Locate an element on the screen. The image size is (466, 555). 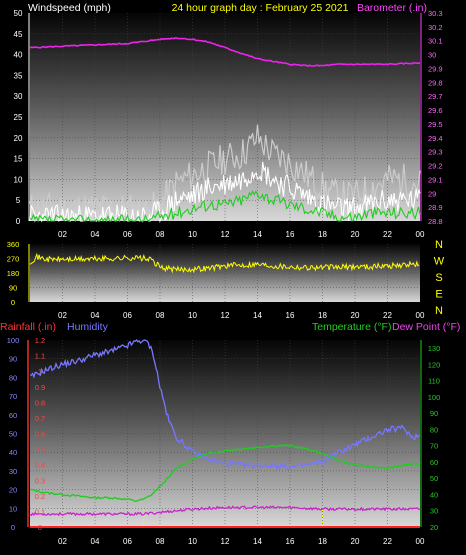
temperature-title: Temperature (°F) is located at coordinates (351, 327).